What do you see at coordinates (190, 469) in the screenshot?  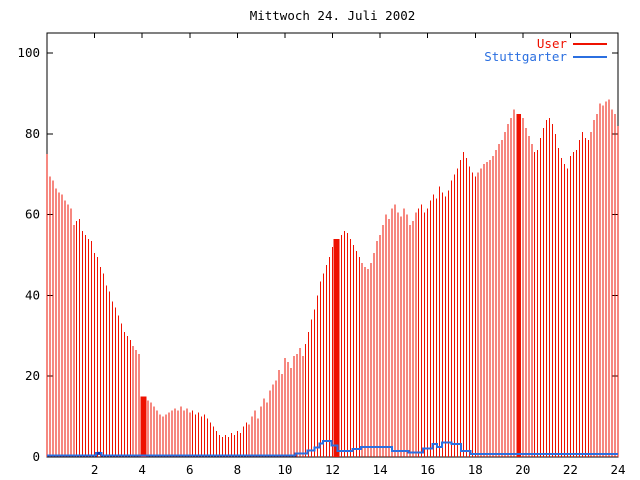 I see `x-tick-label: 6` at bounding box center [190, 469].